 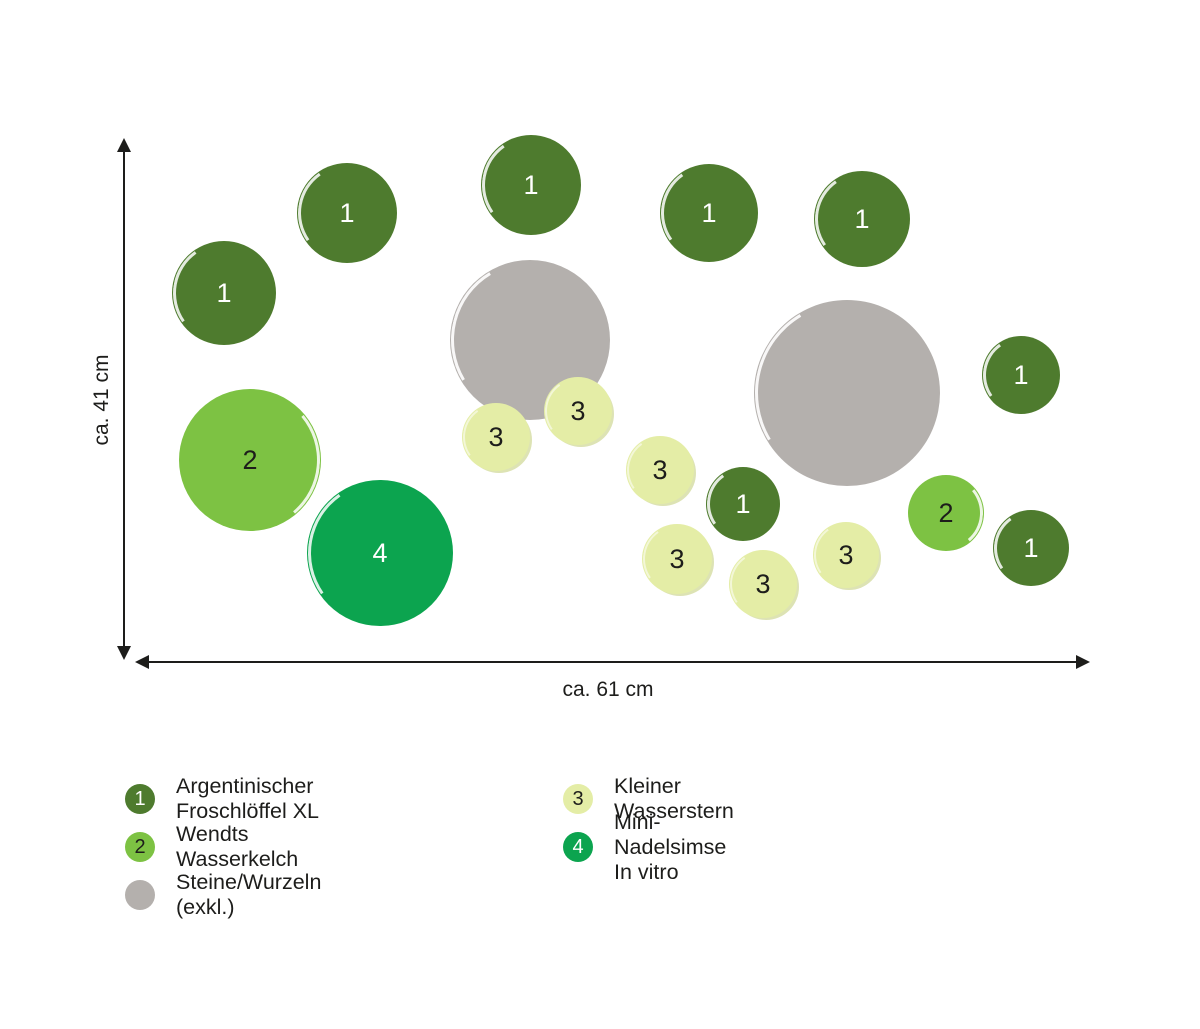 What do you see at coordinates (140, 895) in the screenshot?
I see `stone-legend-swatch` at bounding box center [140, 895].